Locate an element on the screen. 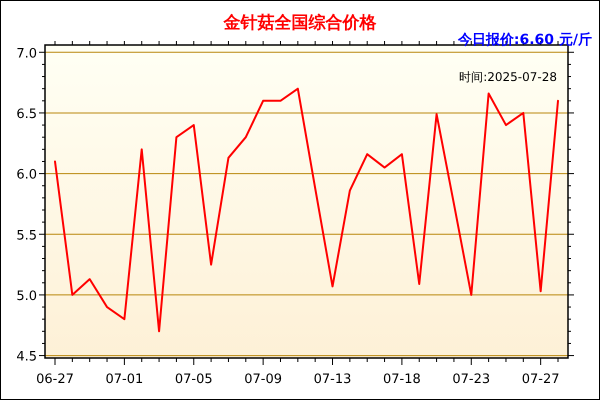  y-tick-label: 6.5 is located at coordinates (26, 114).